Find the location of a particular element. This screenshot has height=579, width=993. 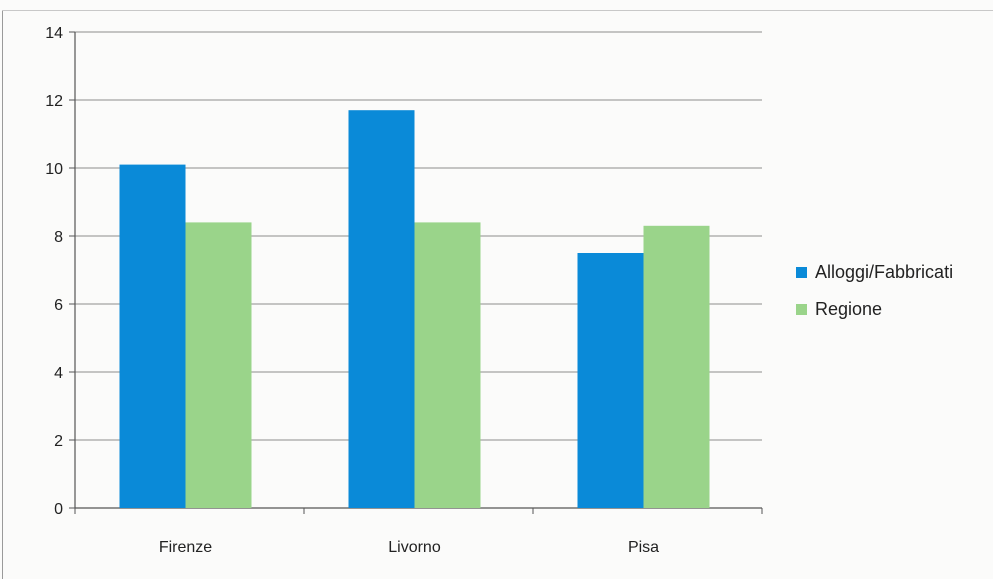

y-tick-label: 6 is located at coordinates (58, 305).